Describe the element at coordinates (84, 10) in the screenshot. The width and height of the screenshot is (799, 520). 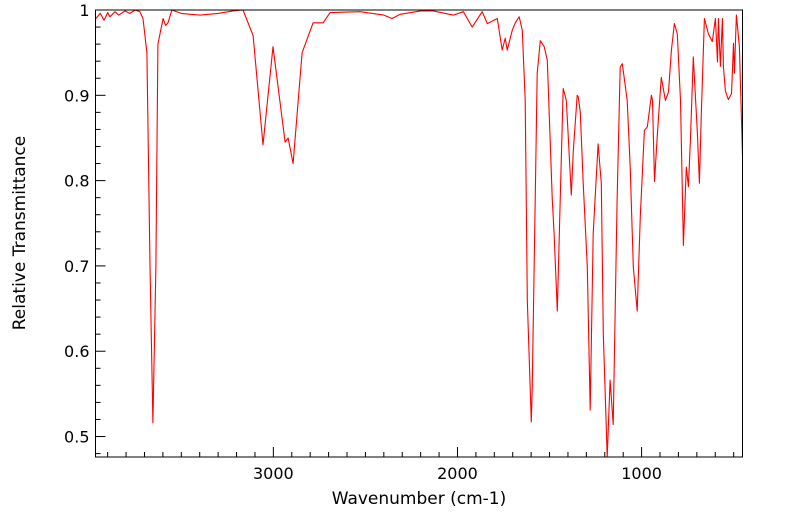
I see `y-tick-label: 1` at that location.